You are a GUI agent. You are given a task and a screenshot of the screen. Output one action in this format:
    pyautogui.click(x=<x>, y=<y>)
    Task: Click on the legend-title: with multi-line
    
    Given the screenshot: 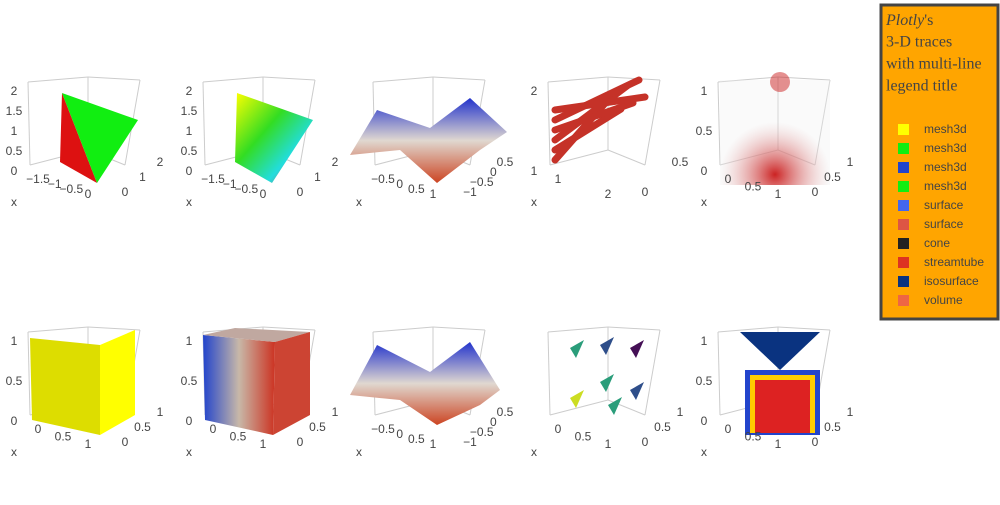 What is the action you would take?
    pyautogui.click(x=934, y=64)
    